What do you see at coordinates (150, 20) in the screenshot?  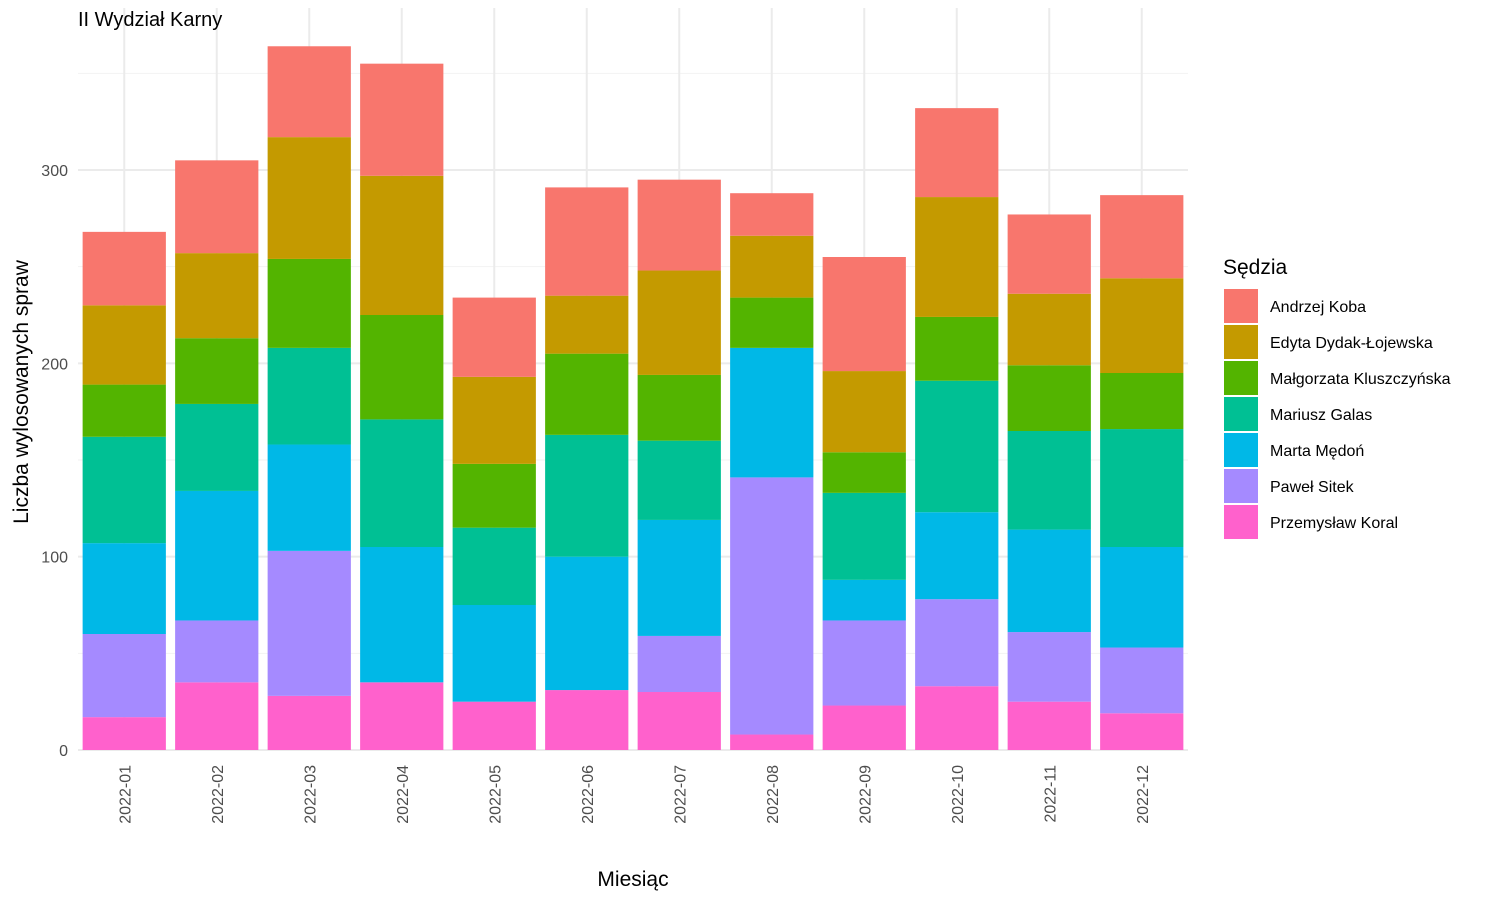 I see `chart-title: II Wydział Karny` at bounding box center [150, 20].